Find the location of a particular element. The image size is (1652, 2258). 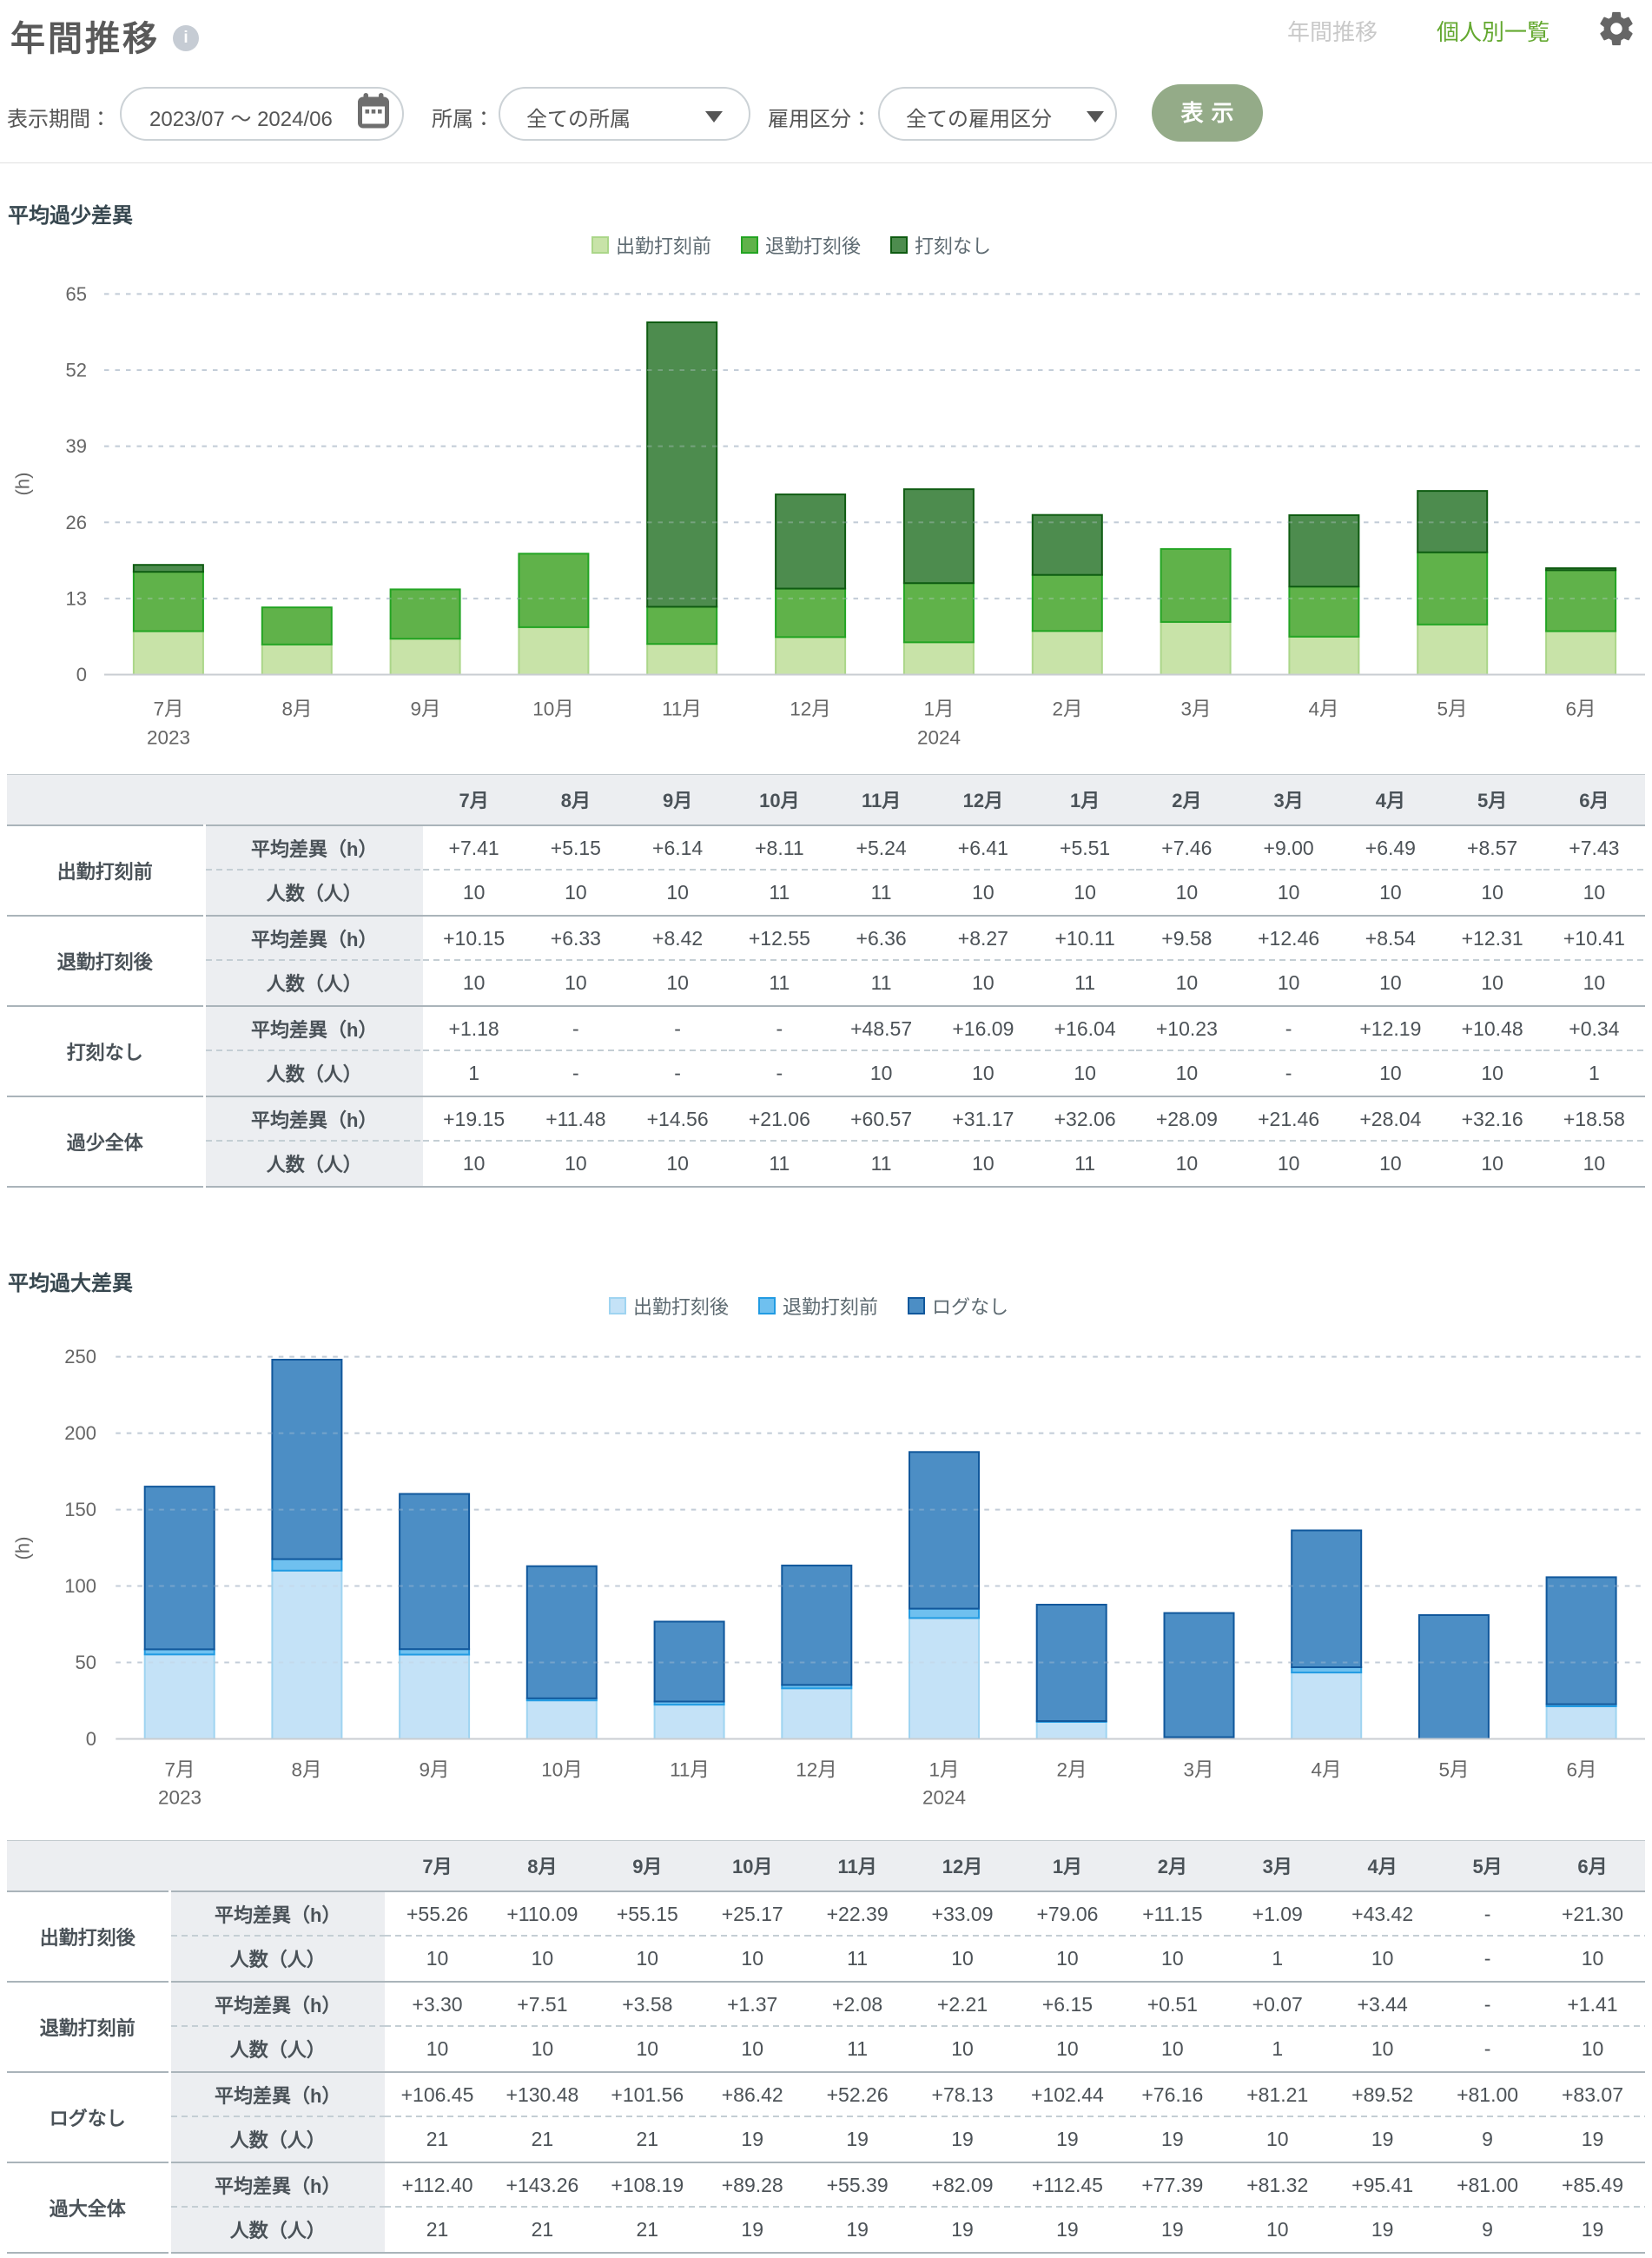

svg-text: 26 is located at coordinates (76, 522).